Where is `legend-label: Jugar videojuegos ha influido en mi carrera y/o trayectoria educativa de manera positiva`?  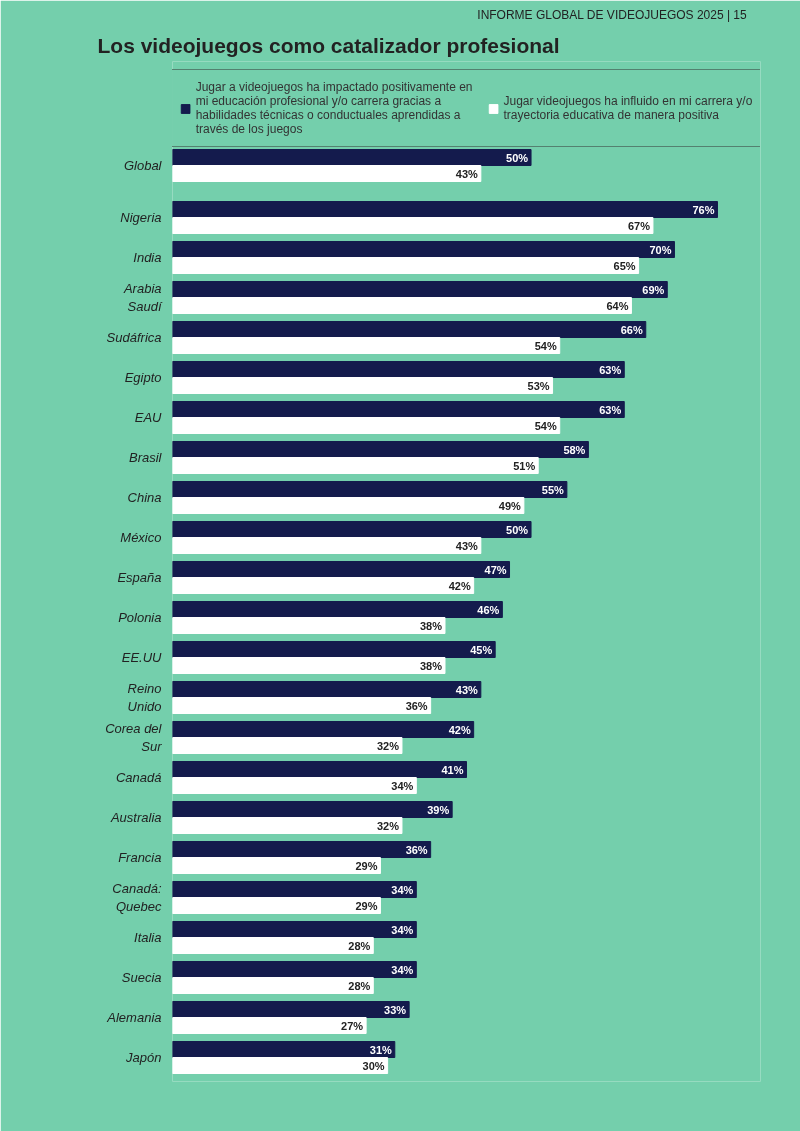 legend-label: Jugar videojuegos ha influido en mi carrera y/o trayectoria educativa de manera positiva is located at coordinates (628, 108).